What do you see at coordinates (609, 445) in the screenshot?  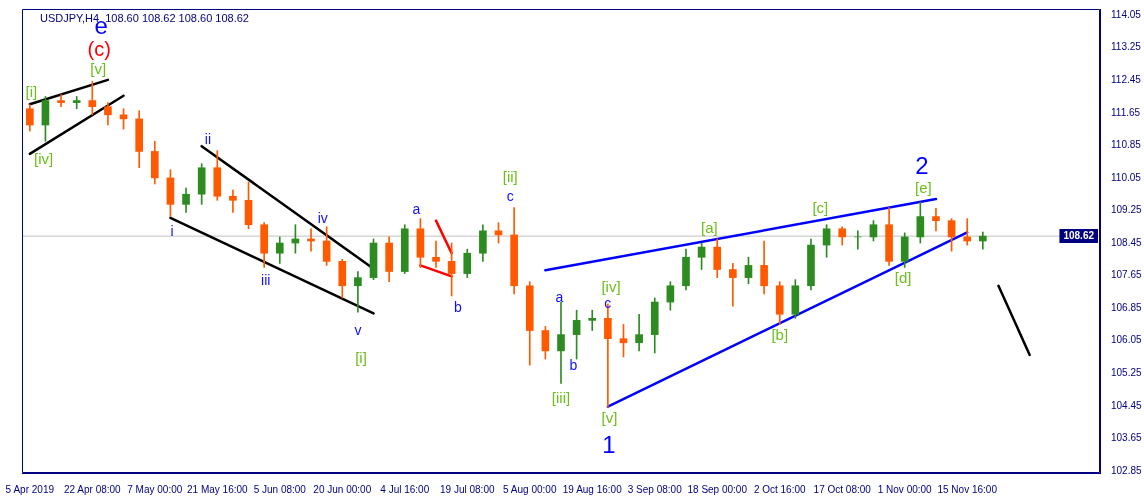 I see `annotation: 1` at bounding box center [609, 445].